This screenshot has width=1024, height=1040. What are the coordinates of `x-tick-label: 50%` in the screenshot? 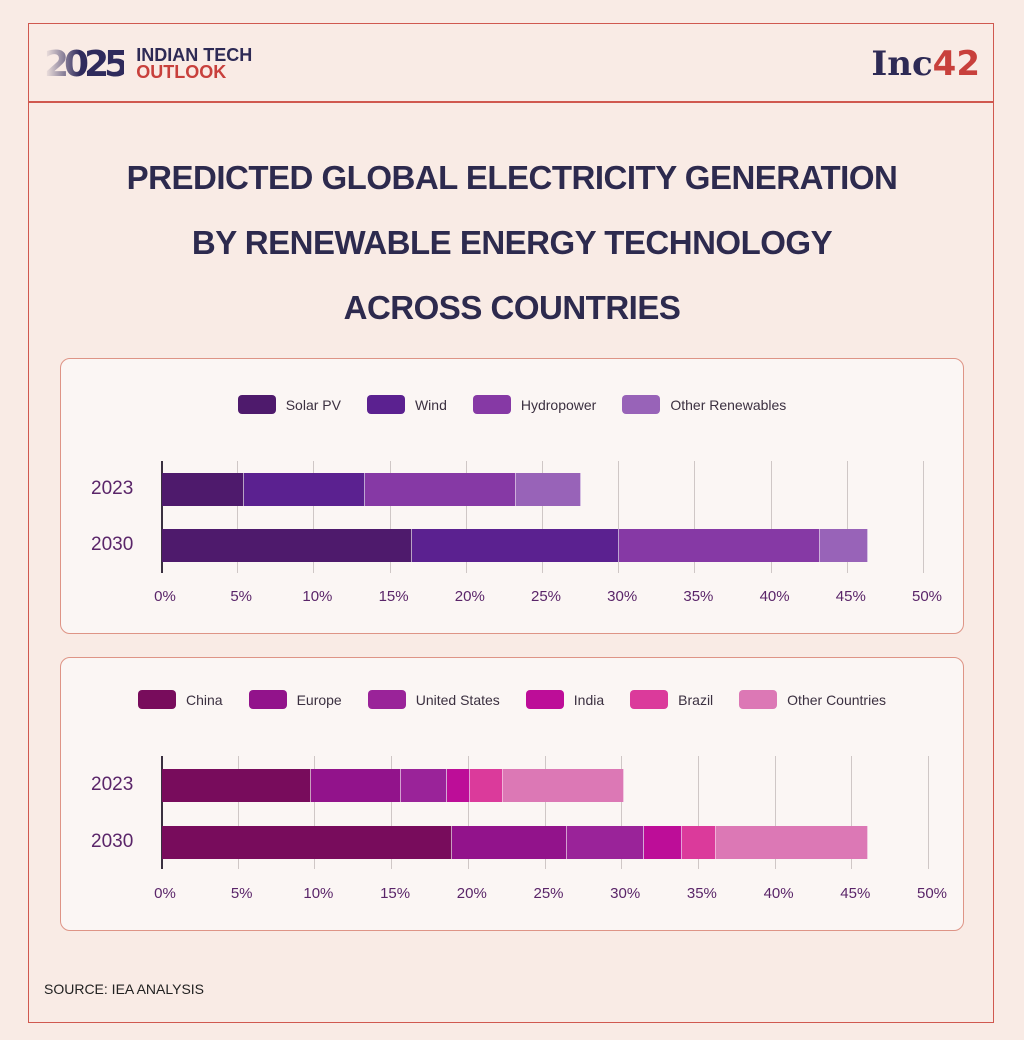 It's located at (932, 893).